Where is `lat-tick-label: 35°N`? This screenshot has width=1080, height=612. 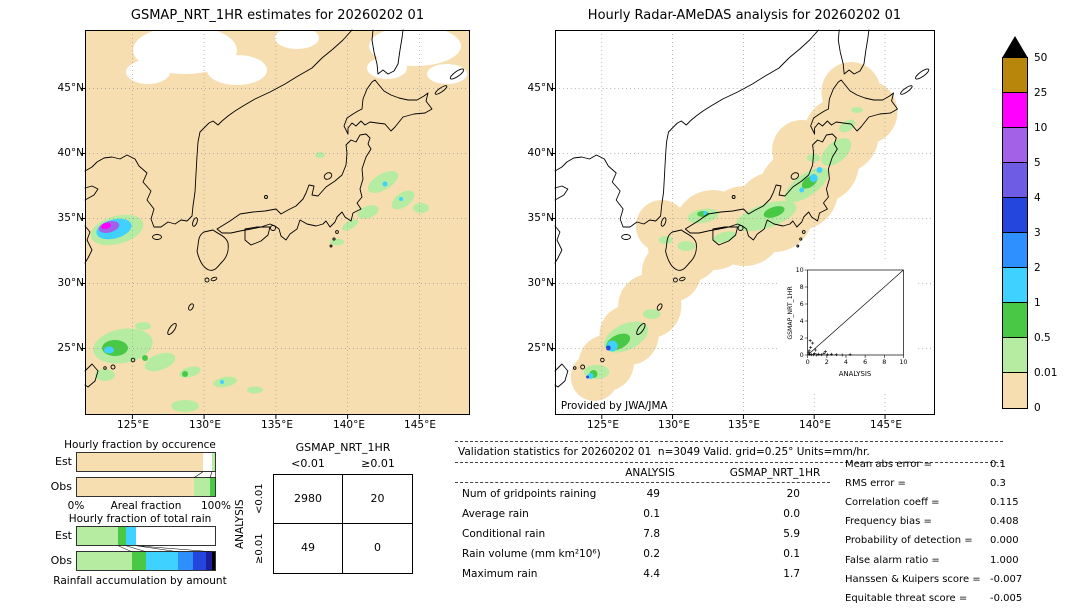
lat-tick-label: 35°N is located at coordinates (540, 218).